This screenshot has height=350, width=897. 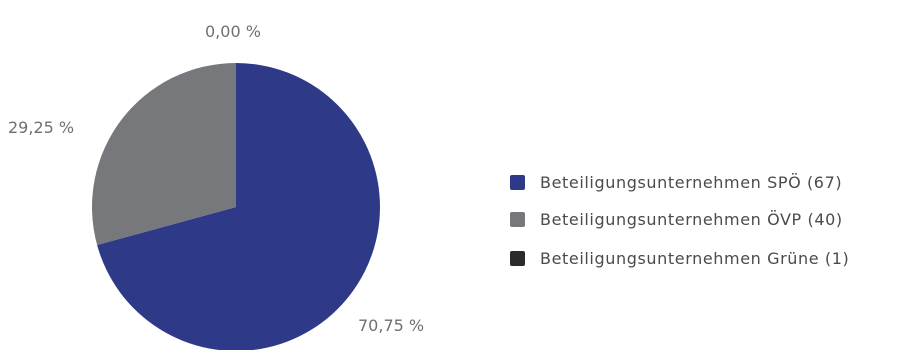 What do you see at coordinates (517, 182) in the screenshot?
I see `legend-swatch-spoe` at bounding box center [517, 182].